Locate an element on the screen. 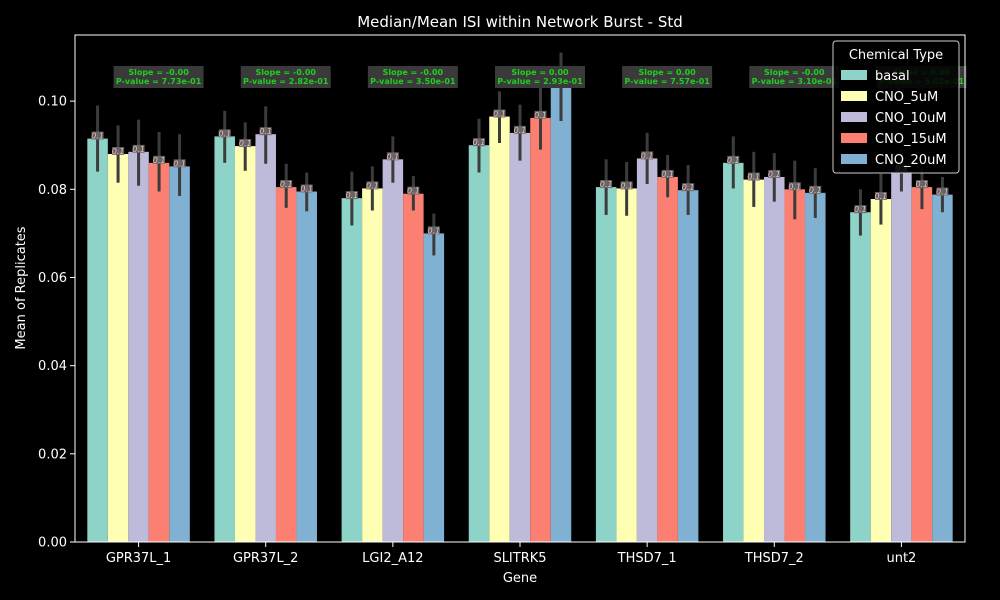 This screenshot has width=1000, height=600. x-tick-label: SLITRK5 is located at coordinates (519, 558).